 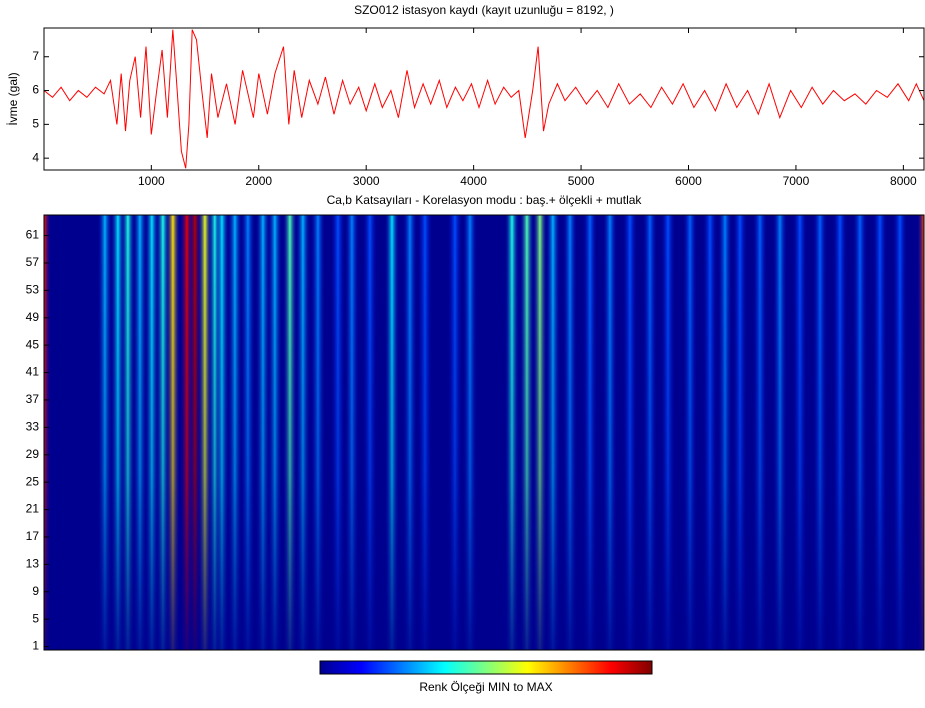 I want to click on y-tick-label: 45, so click(x=33, y=344).